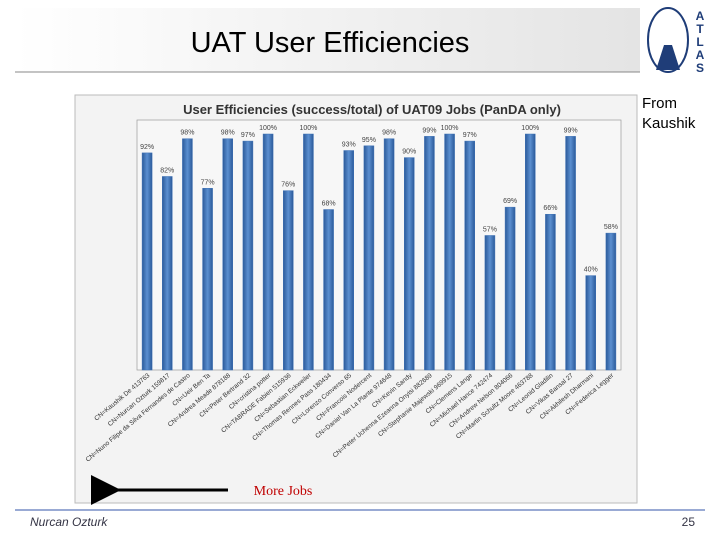  I want to click on slide-title: UAT User Efficiencies, so click(330, 43).